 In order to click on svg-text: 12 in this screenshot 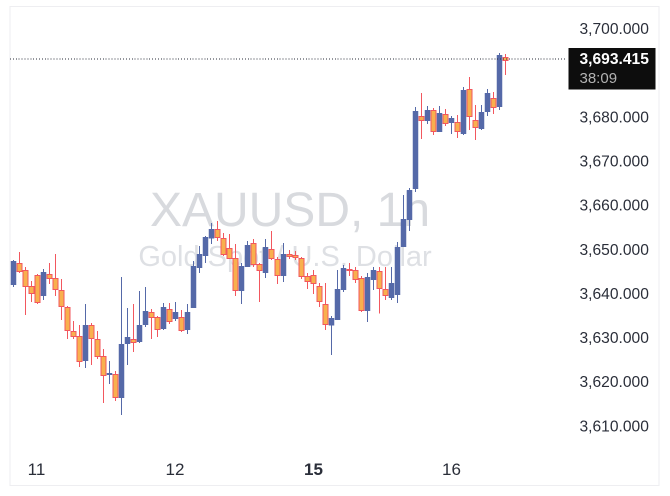, I will do `click(175, 469)`.